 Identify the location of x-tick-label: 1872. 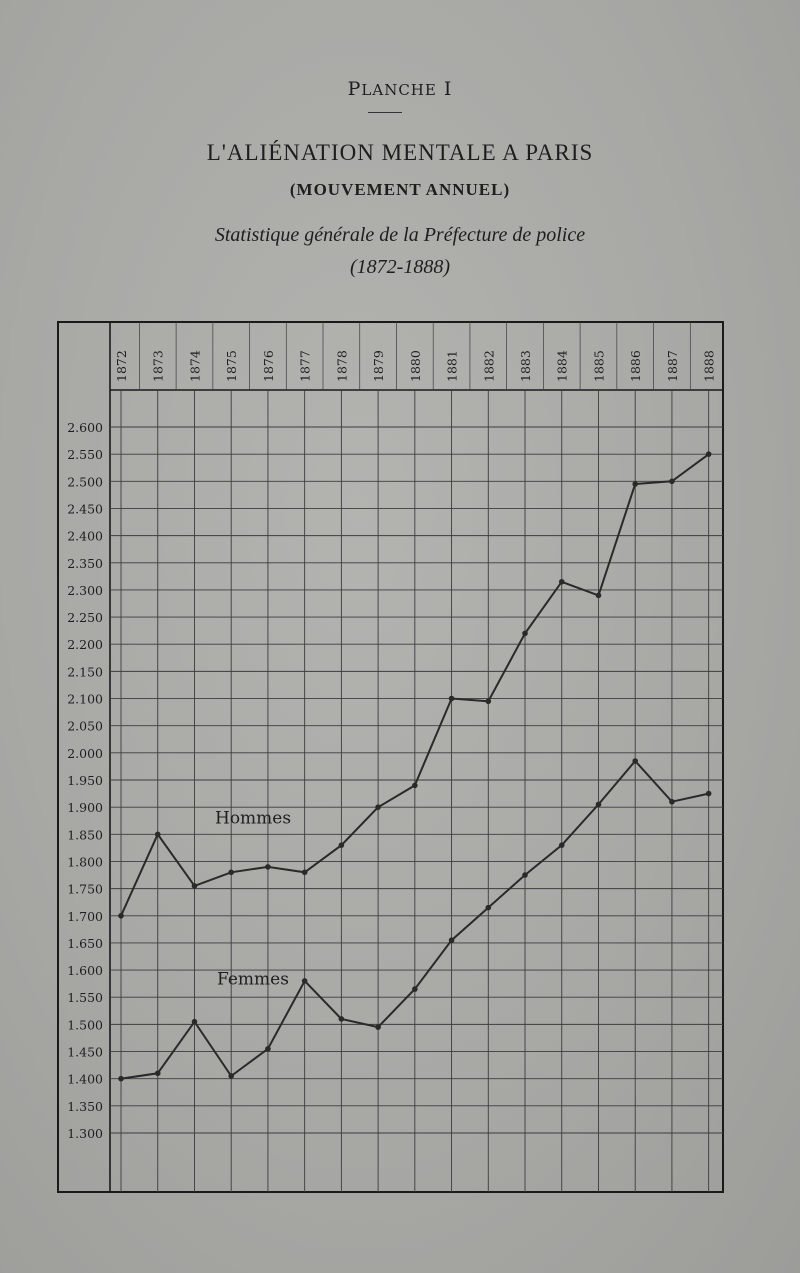
(121, 366).